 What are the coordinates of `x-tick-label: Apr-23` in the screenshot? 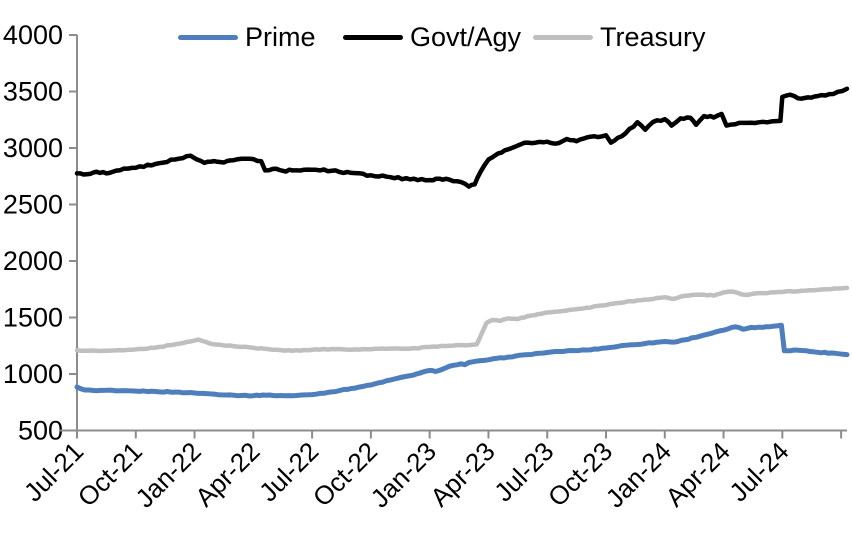 It's located at (462, 474).